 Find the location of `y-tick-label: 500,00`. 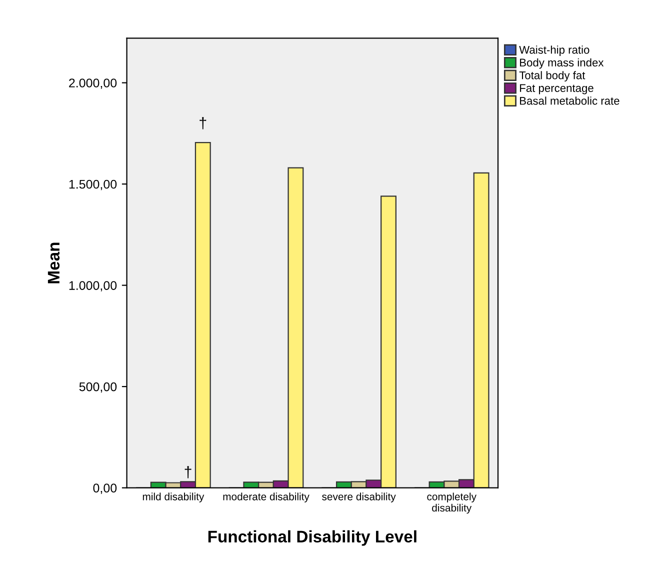

y-tick-label: 500,00 is located at coordinates (98, 387).